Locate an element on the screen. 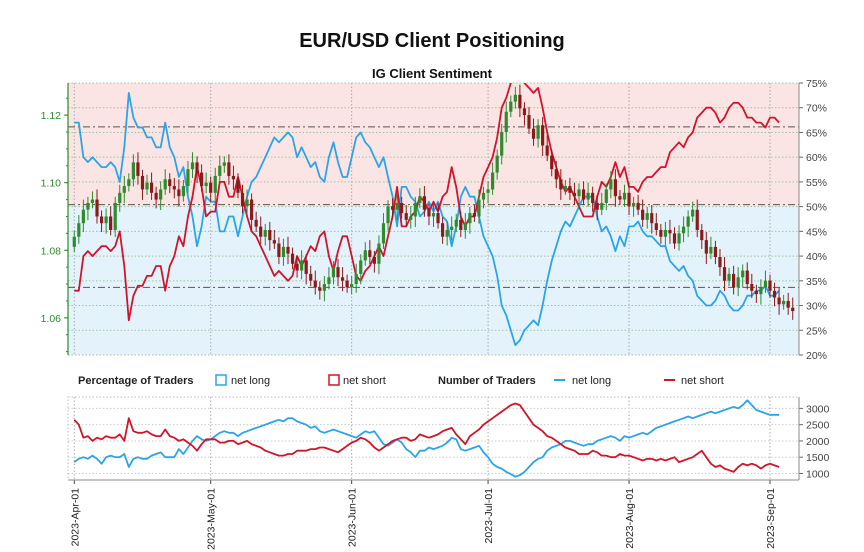  legend-pct-short: net short is located at coordinates (364, 381).